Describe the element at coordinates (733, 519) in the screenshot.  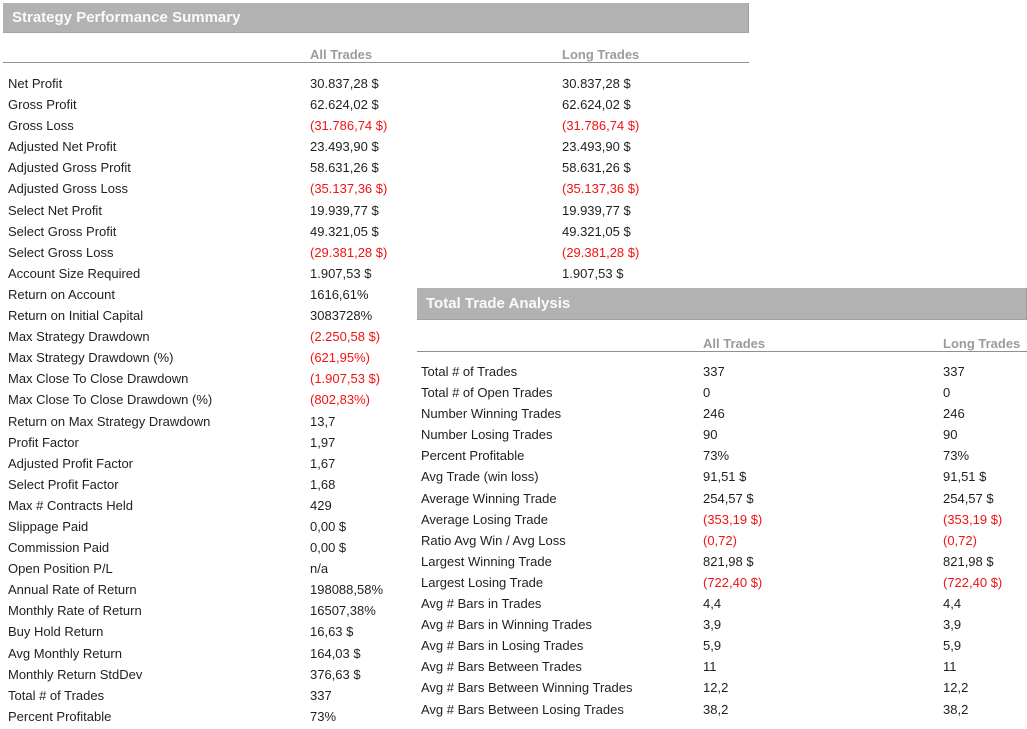
I see `value-all-trades: (353,19 $)` at that location.